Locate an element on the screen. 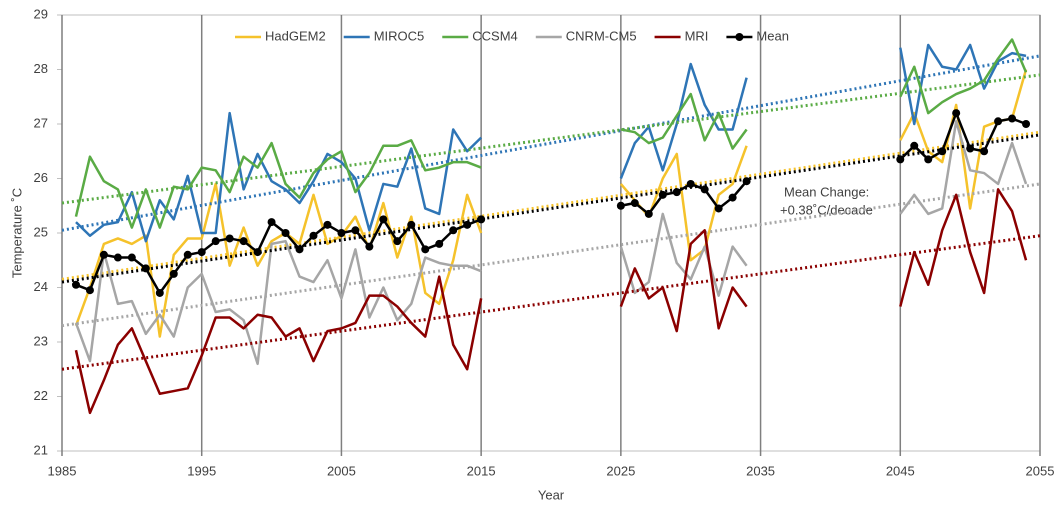  legend-label: MRI is located at coordinates (697, 35).